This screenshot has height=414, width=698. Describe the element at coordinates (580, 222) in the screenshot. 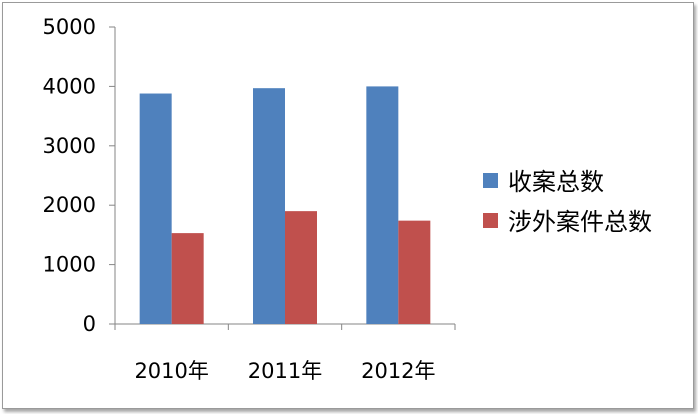

I see `legend-label-1: 涉外案件总数` at that location.